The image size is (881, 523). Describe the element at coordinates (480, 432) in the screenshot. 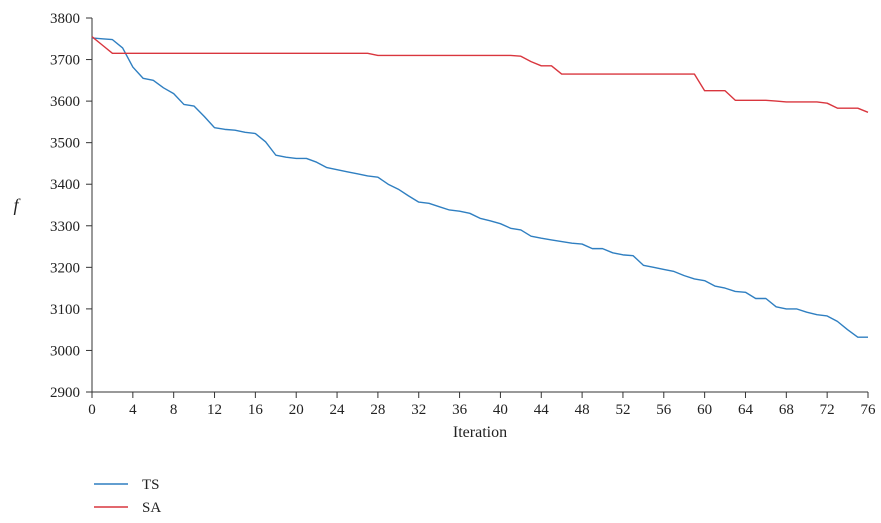

I see `x-axis-title: Iteration` at that location.